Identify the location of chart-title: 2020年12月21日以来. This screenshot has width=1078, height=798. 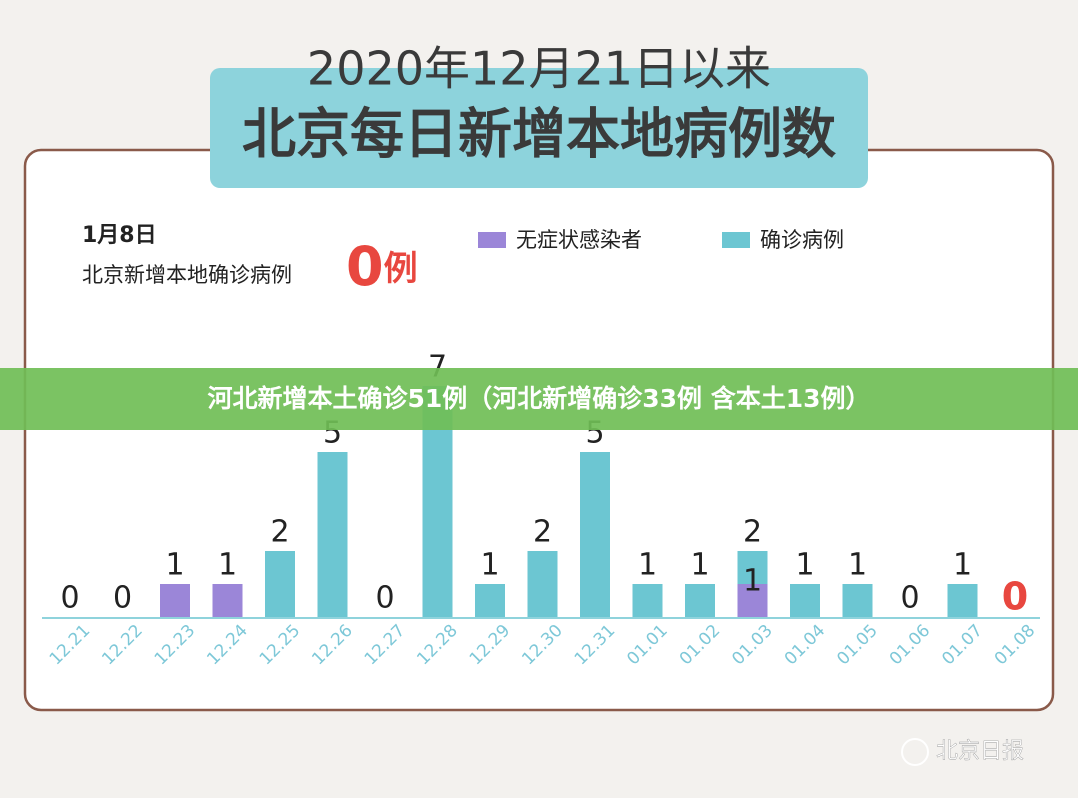
(539, 69).